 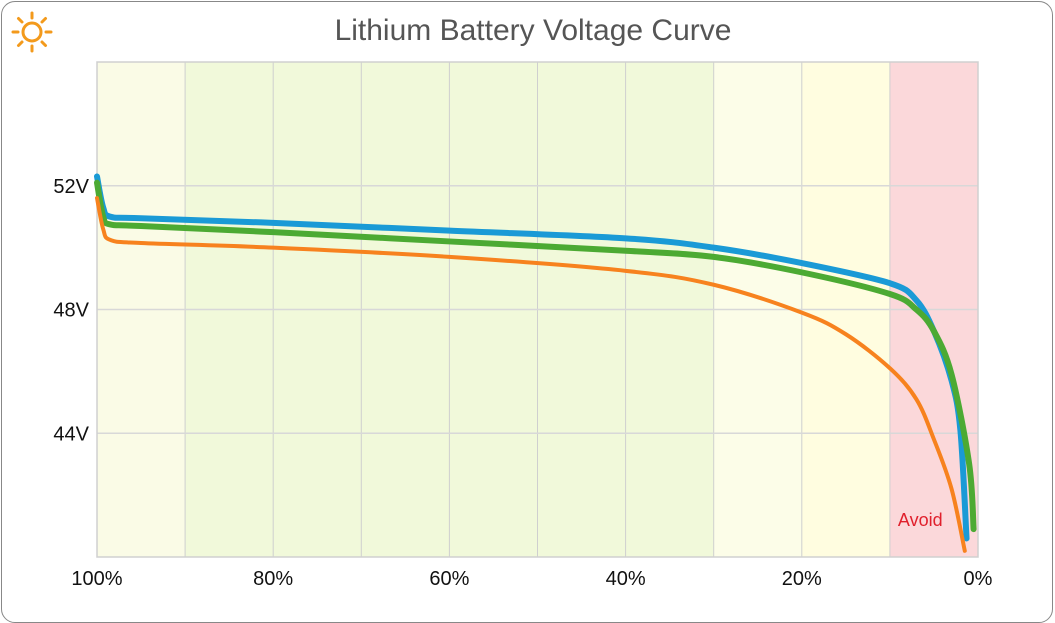 I want to click on y-tick-label: 44V, so click(x=71, y=434).